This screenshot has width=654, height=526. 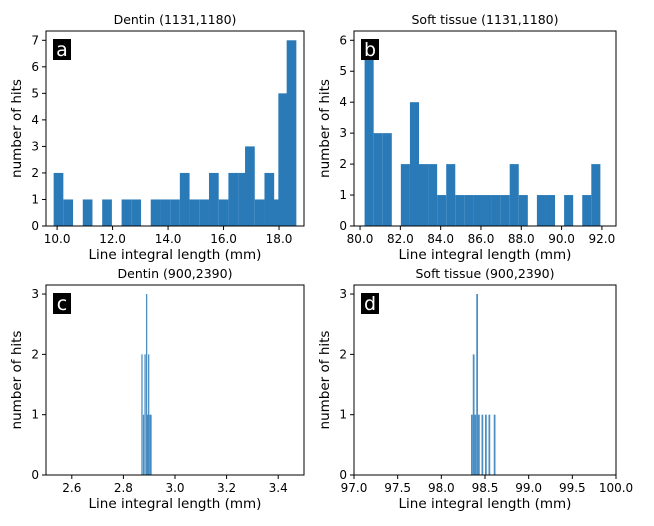 What do you see at coordinates (175, 19) in the screenshot?
I see `plot-title: Dentin (1131,1180)` at bounding box center [175, 19].